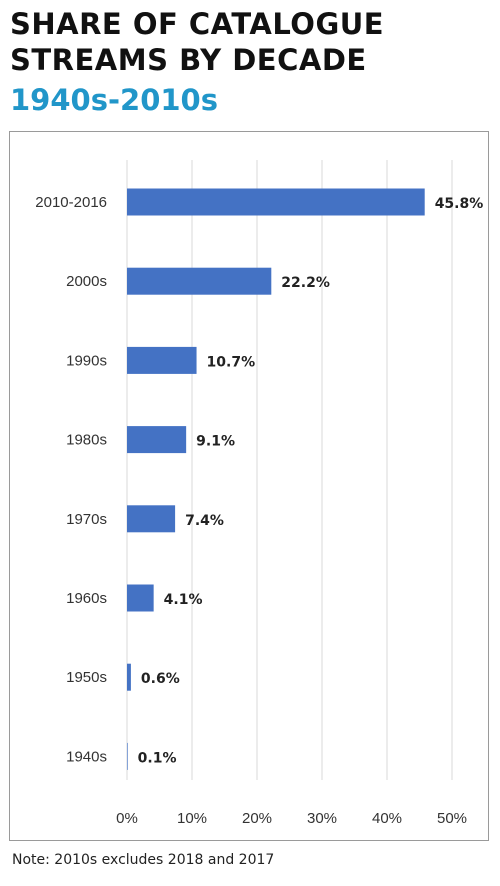 The image size is (500, 886). Describe the element at coordinates (183, 600) in the screenshot. I see `value-label: 4.1%` at that location.